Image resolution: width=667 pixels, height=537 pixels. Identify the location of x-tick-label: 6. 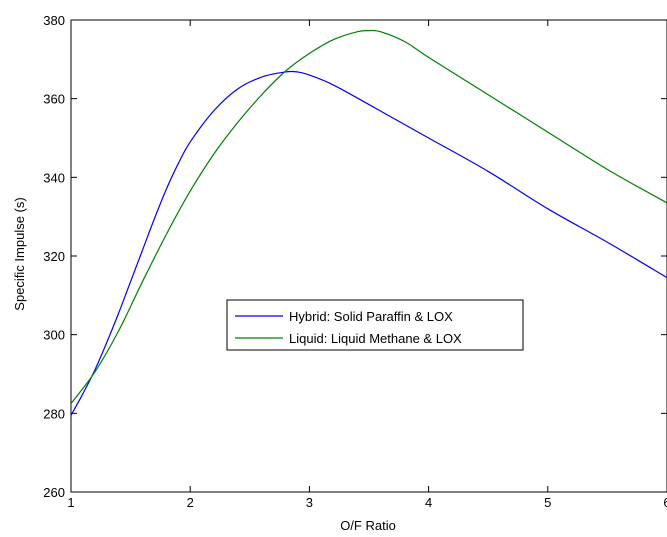
(665, 502).